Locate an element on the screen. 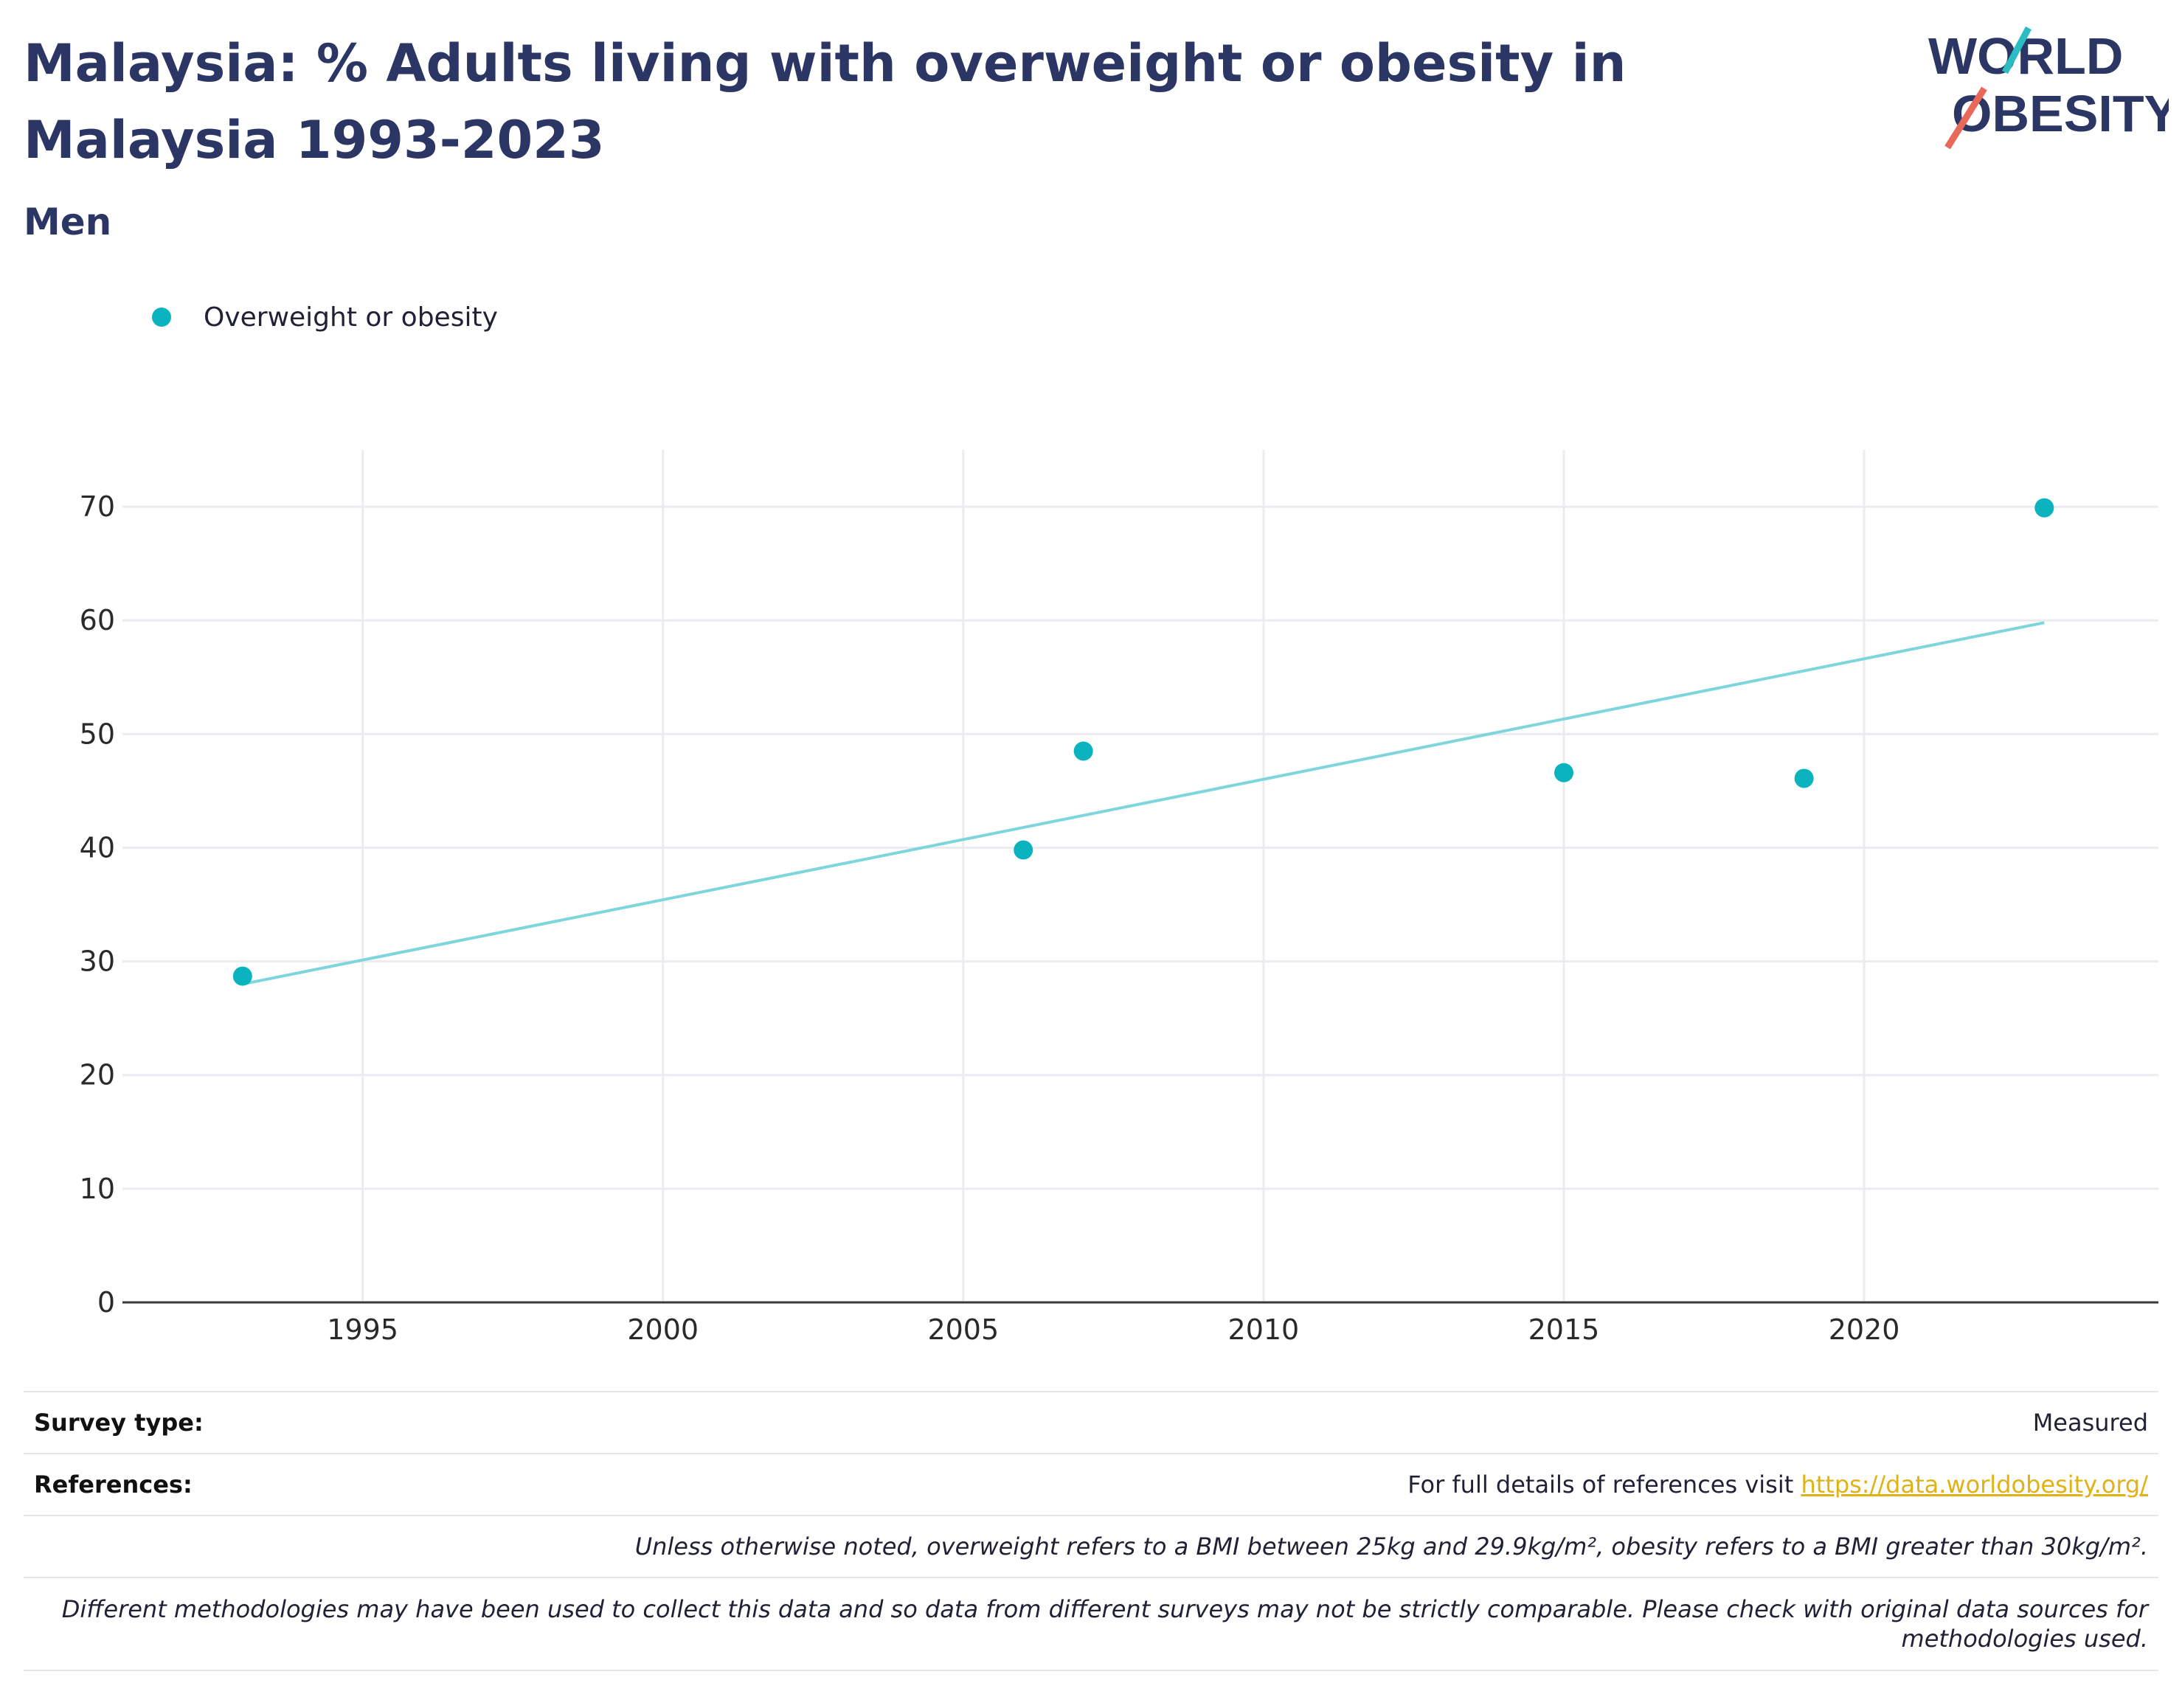 Image resolution: width=2182 pixels, height=1708 pixels. references-link: https://data.worldobesity.org/ is located at coordinates (1974, 1485).